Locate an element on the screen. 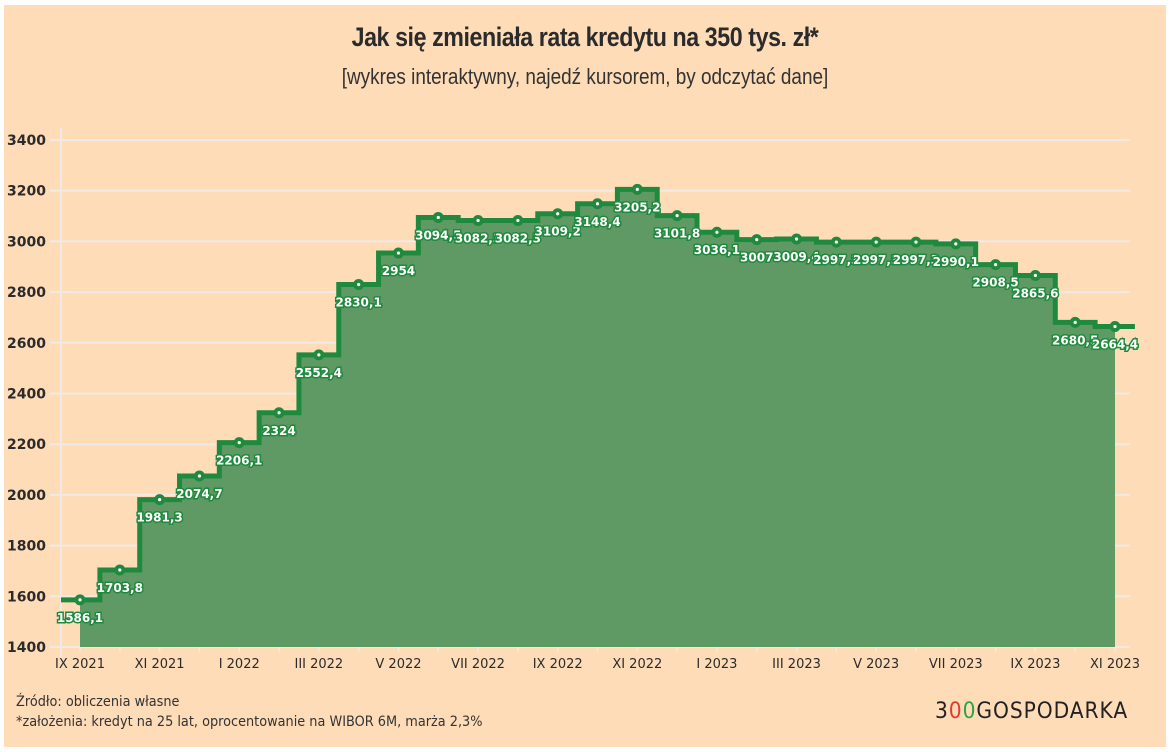 This screenshot has height=752, width=1170. data-label: 2830,1 is located at coordinates (358, 302).